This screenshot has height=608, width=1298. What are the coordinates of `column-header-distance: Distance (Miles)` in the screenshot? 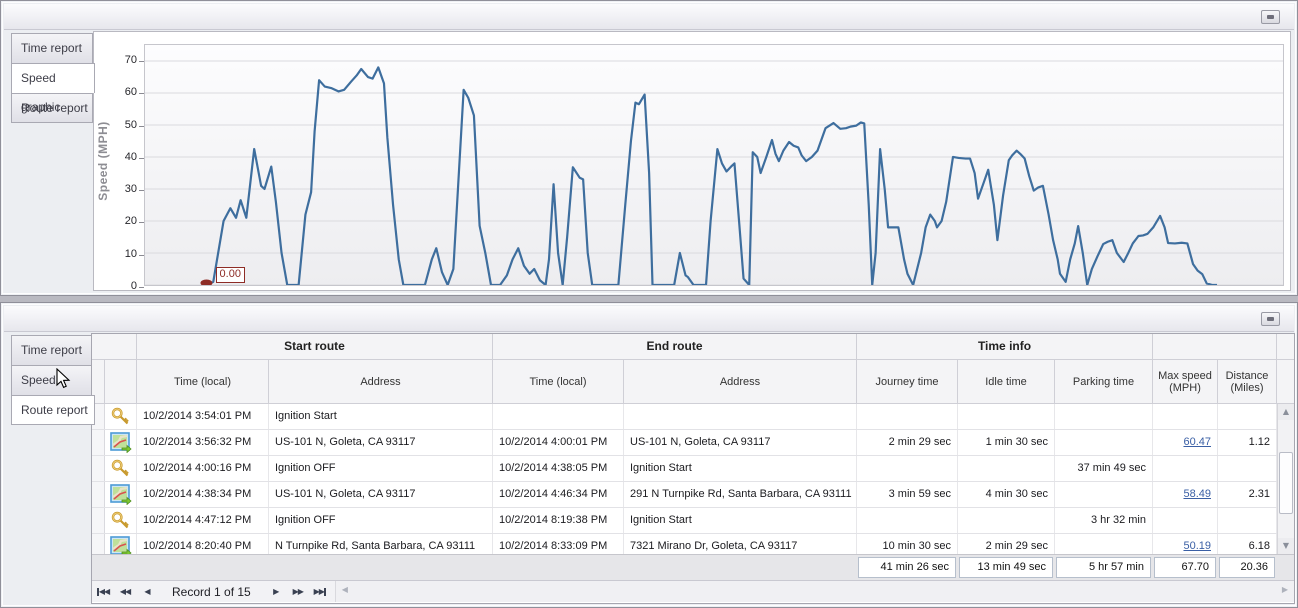 It's located at (1247, 381).